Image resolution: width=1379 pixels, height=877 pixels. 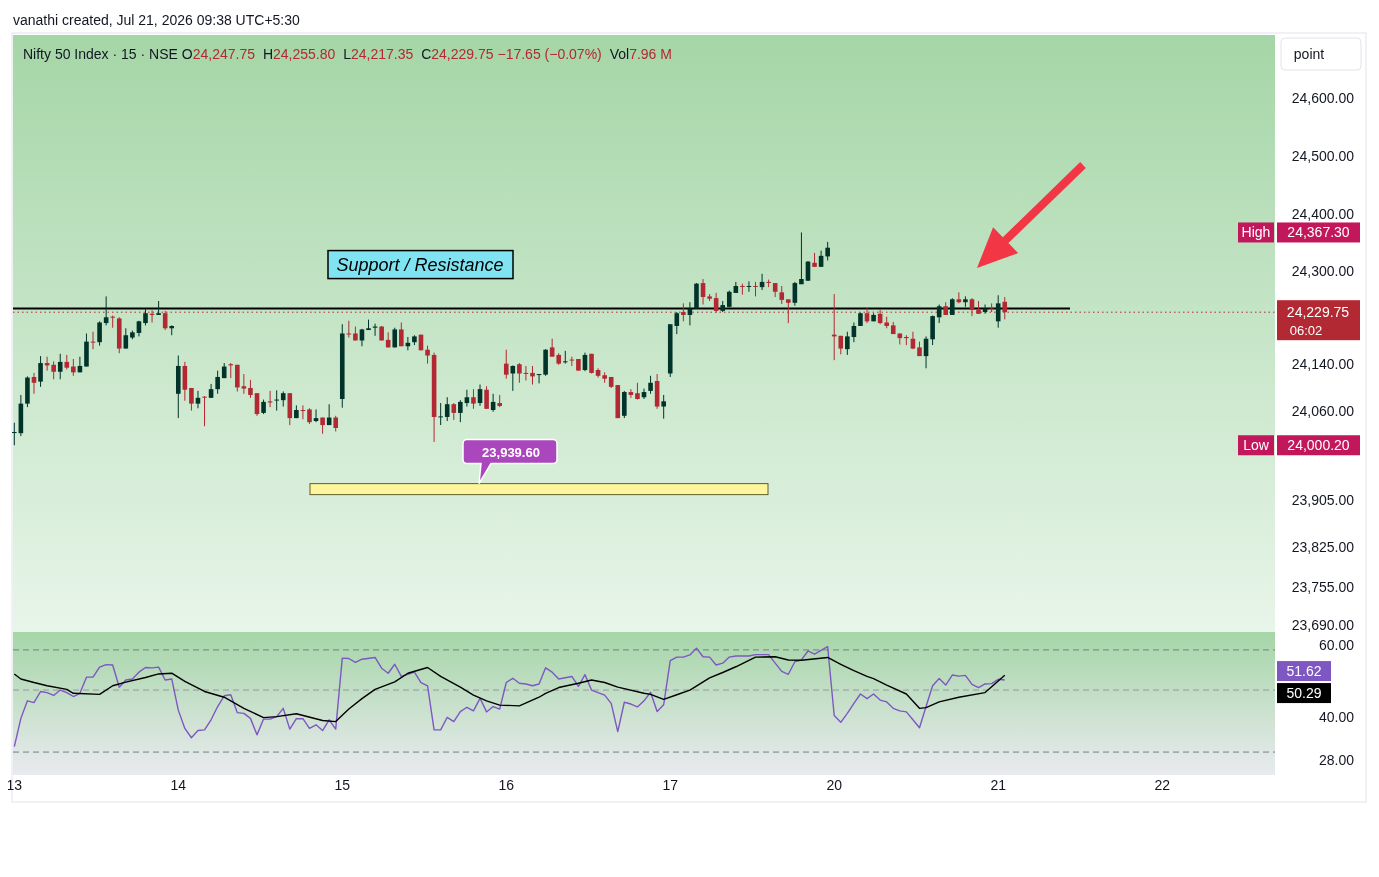 I want to click on x-tick-label: 16, so click(x=506, y=785).